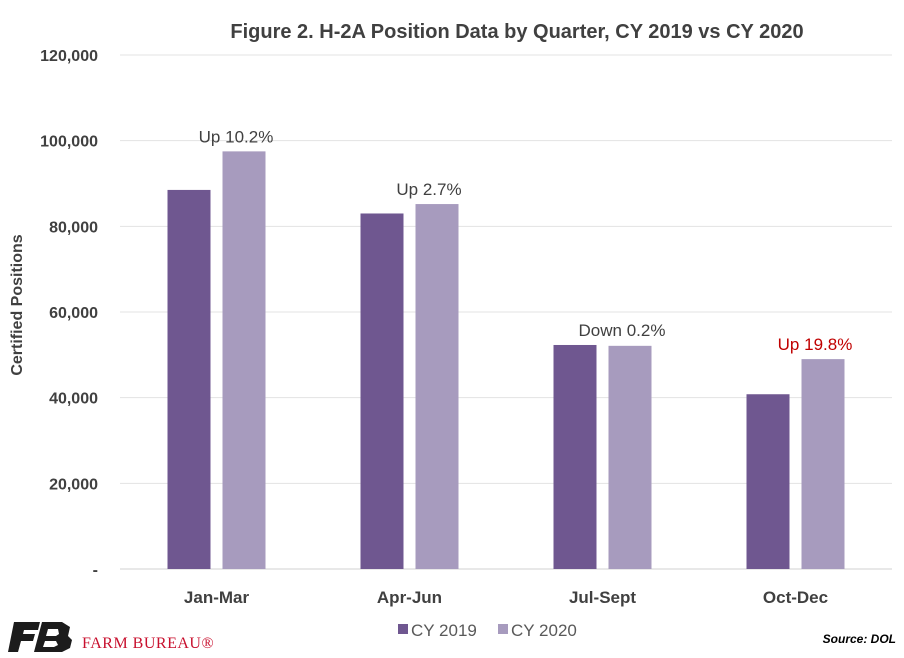 This screenshot has width=904, height=658. What do you see at coordinates (148, 643) in the screenshot?
I see `brand-name: FARM BUREAU®` at bounding box center [148, 643].